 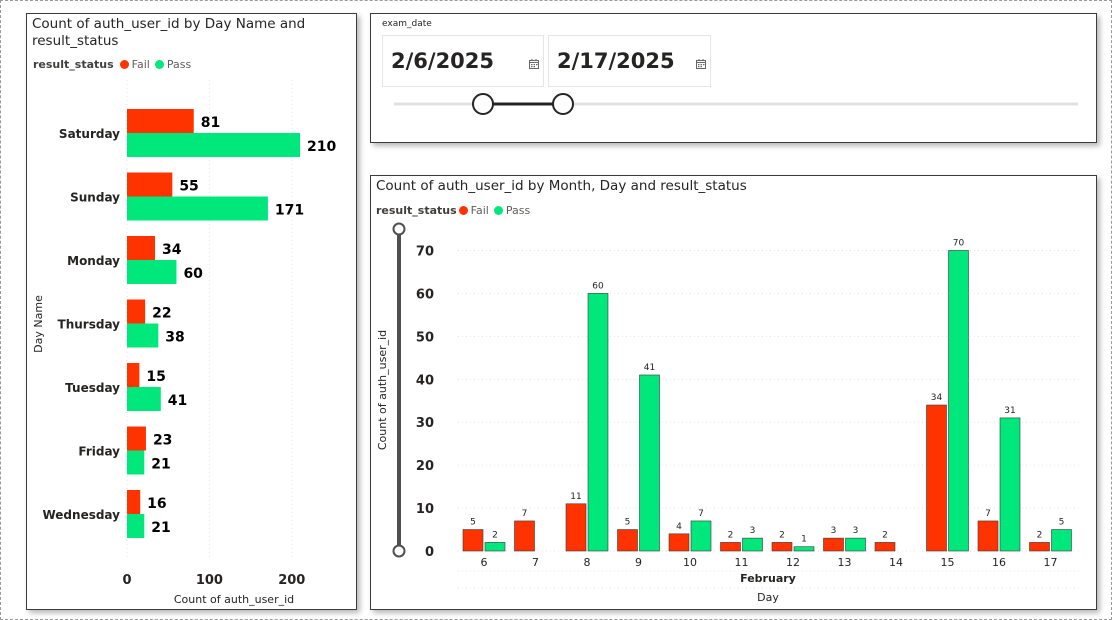 What do you see at coordinates (136, 526) in the screenshot?
I see `bar-pass-wednesday` at bounding box center [136, 526].